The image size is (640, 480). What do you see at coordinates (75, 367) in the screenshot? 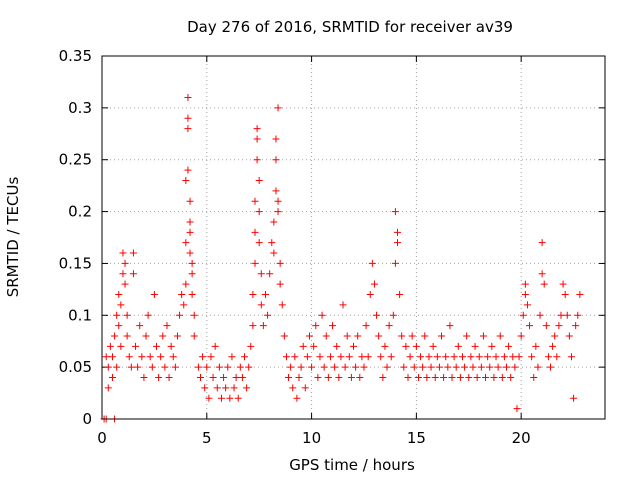
I see `y-tick-label: 0.05` at bounding box center [75, 367].